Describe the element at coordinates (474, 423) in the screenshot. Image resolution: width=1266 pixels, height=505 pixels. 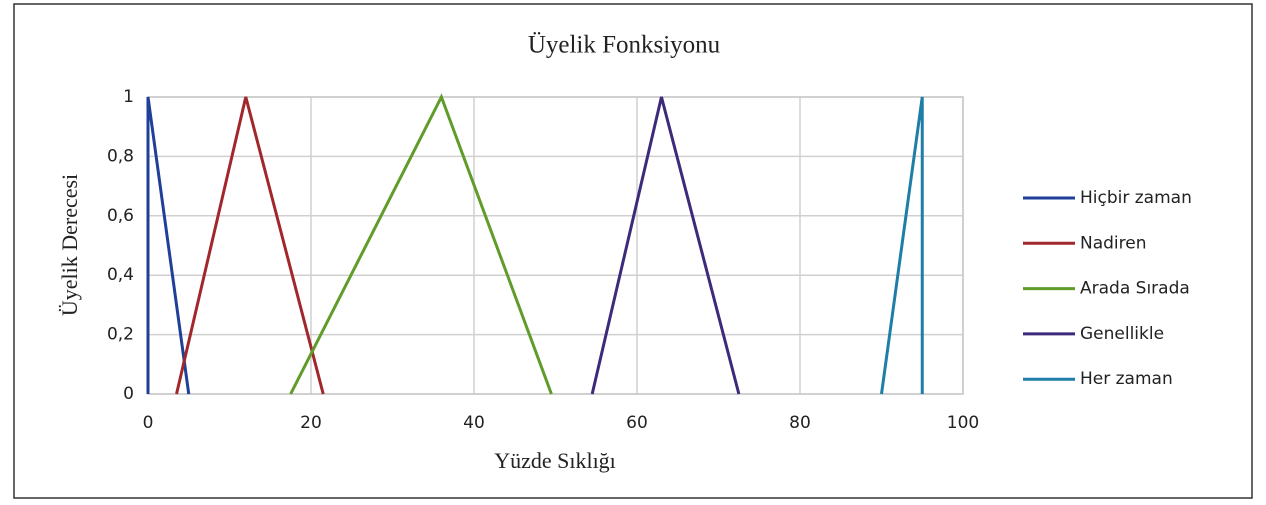
I see `x-tick-label: 40` at that location.